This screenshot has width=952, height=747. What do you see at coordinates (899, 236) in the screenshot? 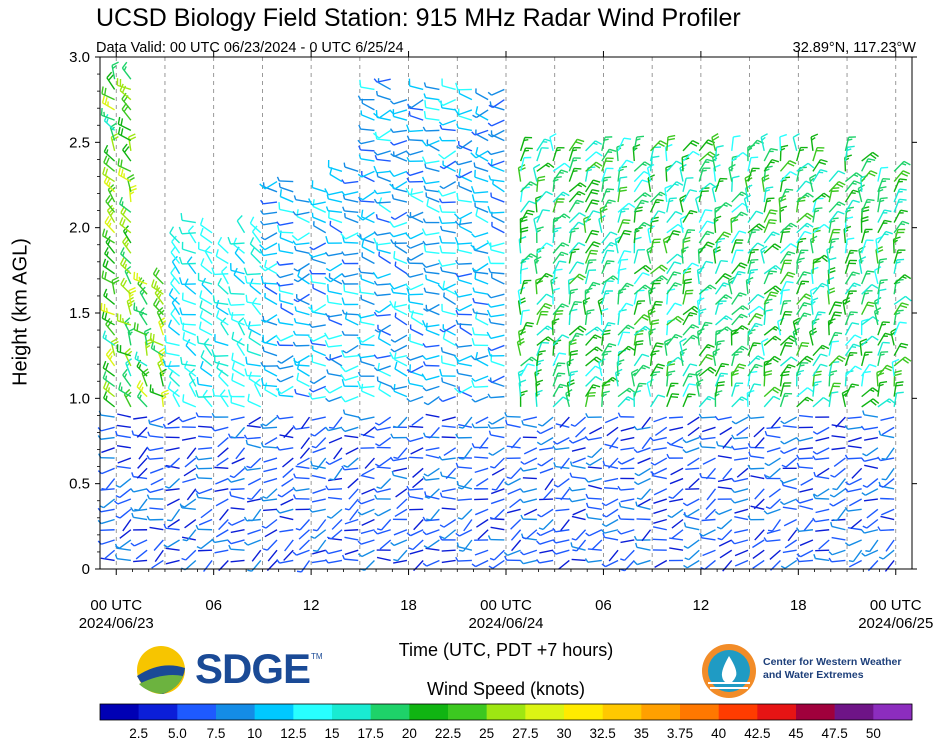
I see `wind-barb-1949` at bounding box center [899, 236].